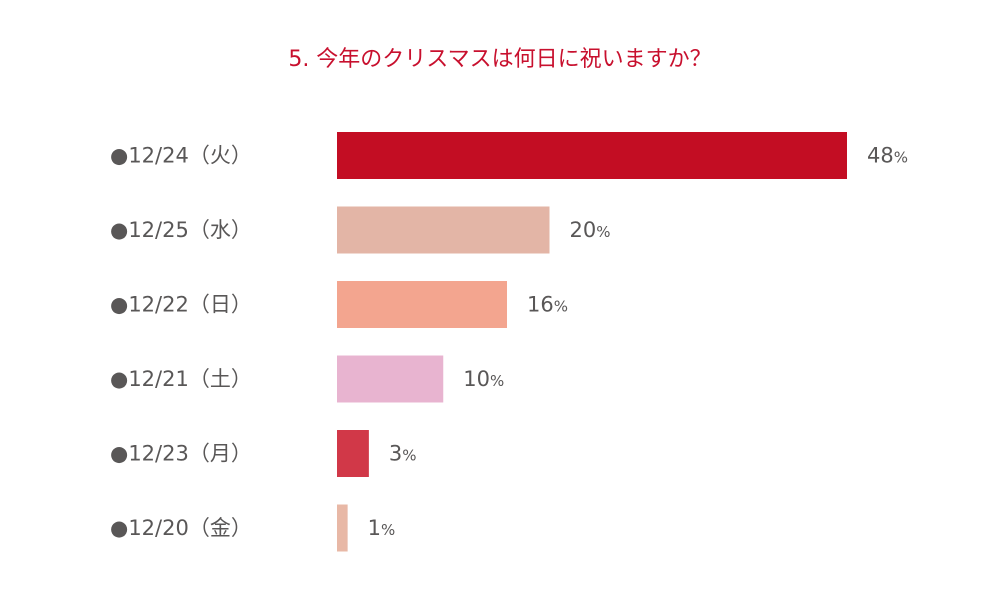  I want to click on category-label: ●12/25（水）, so click(181, 230).